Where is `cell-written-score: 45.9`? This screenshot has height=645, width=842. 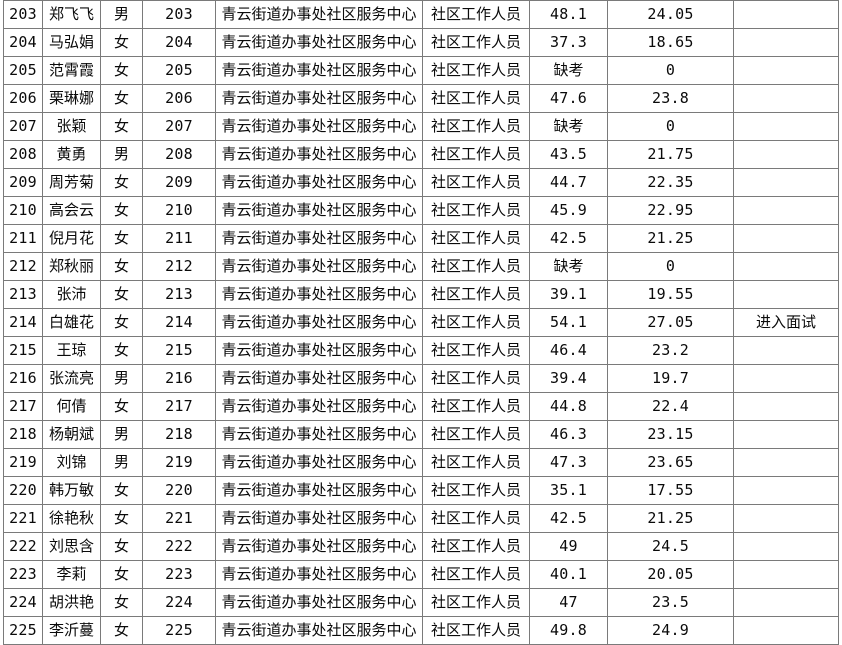 cell-written-score: 45.9 is located at coordinates (568, 210).